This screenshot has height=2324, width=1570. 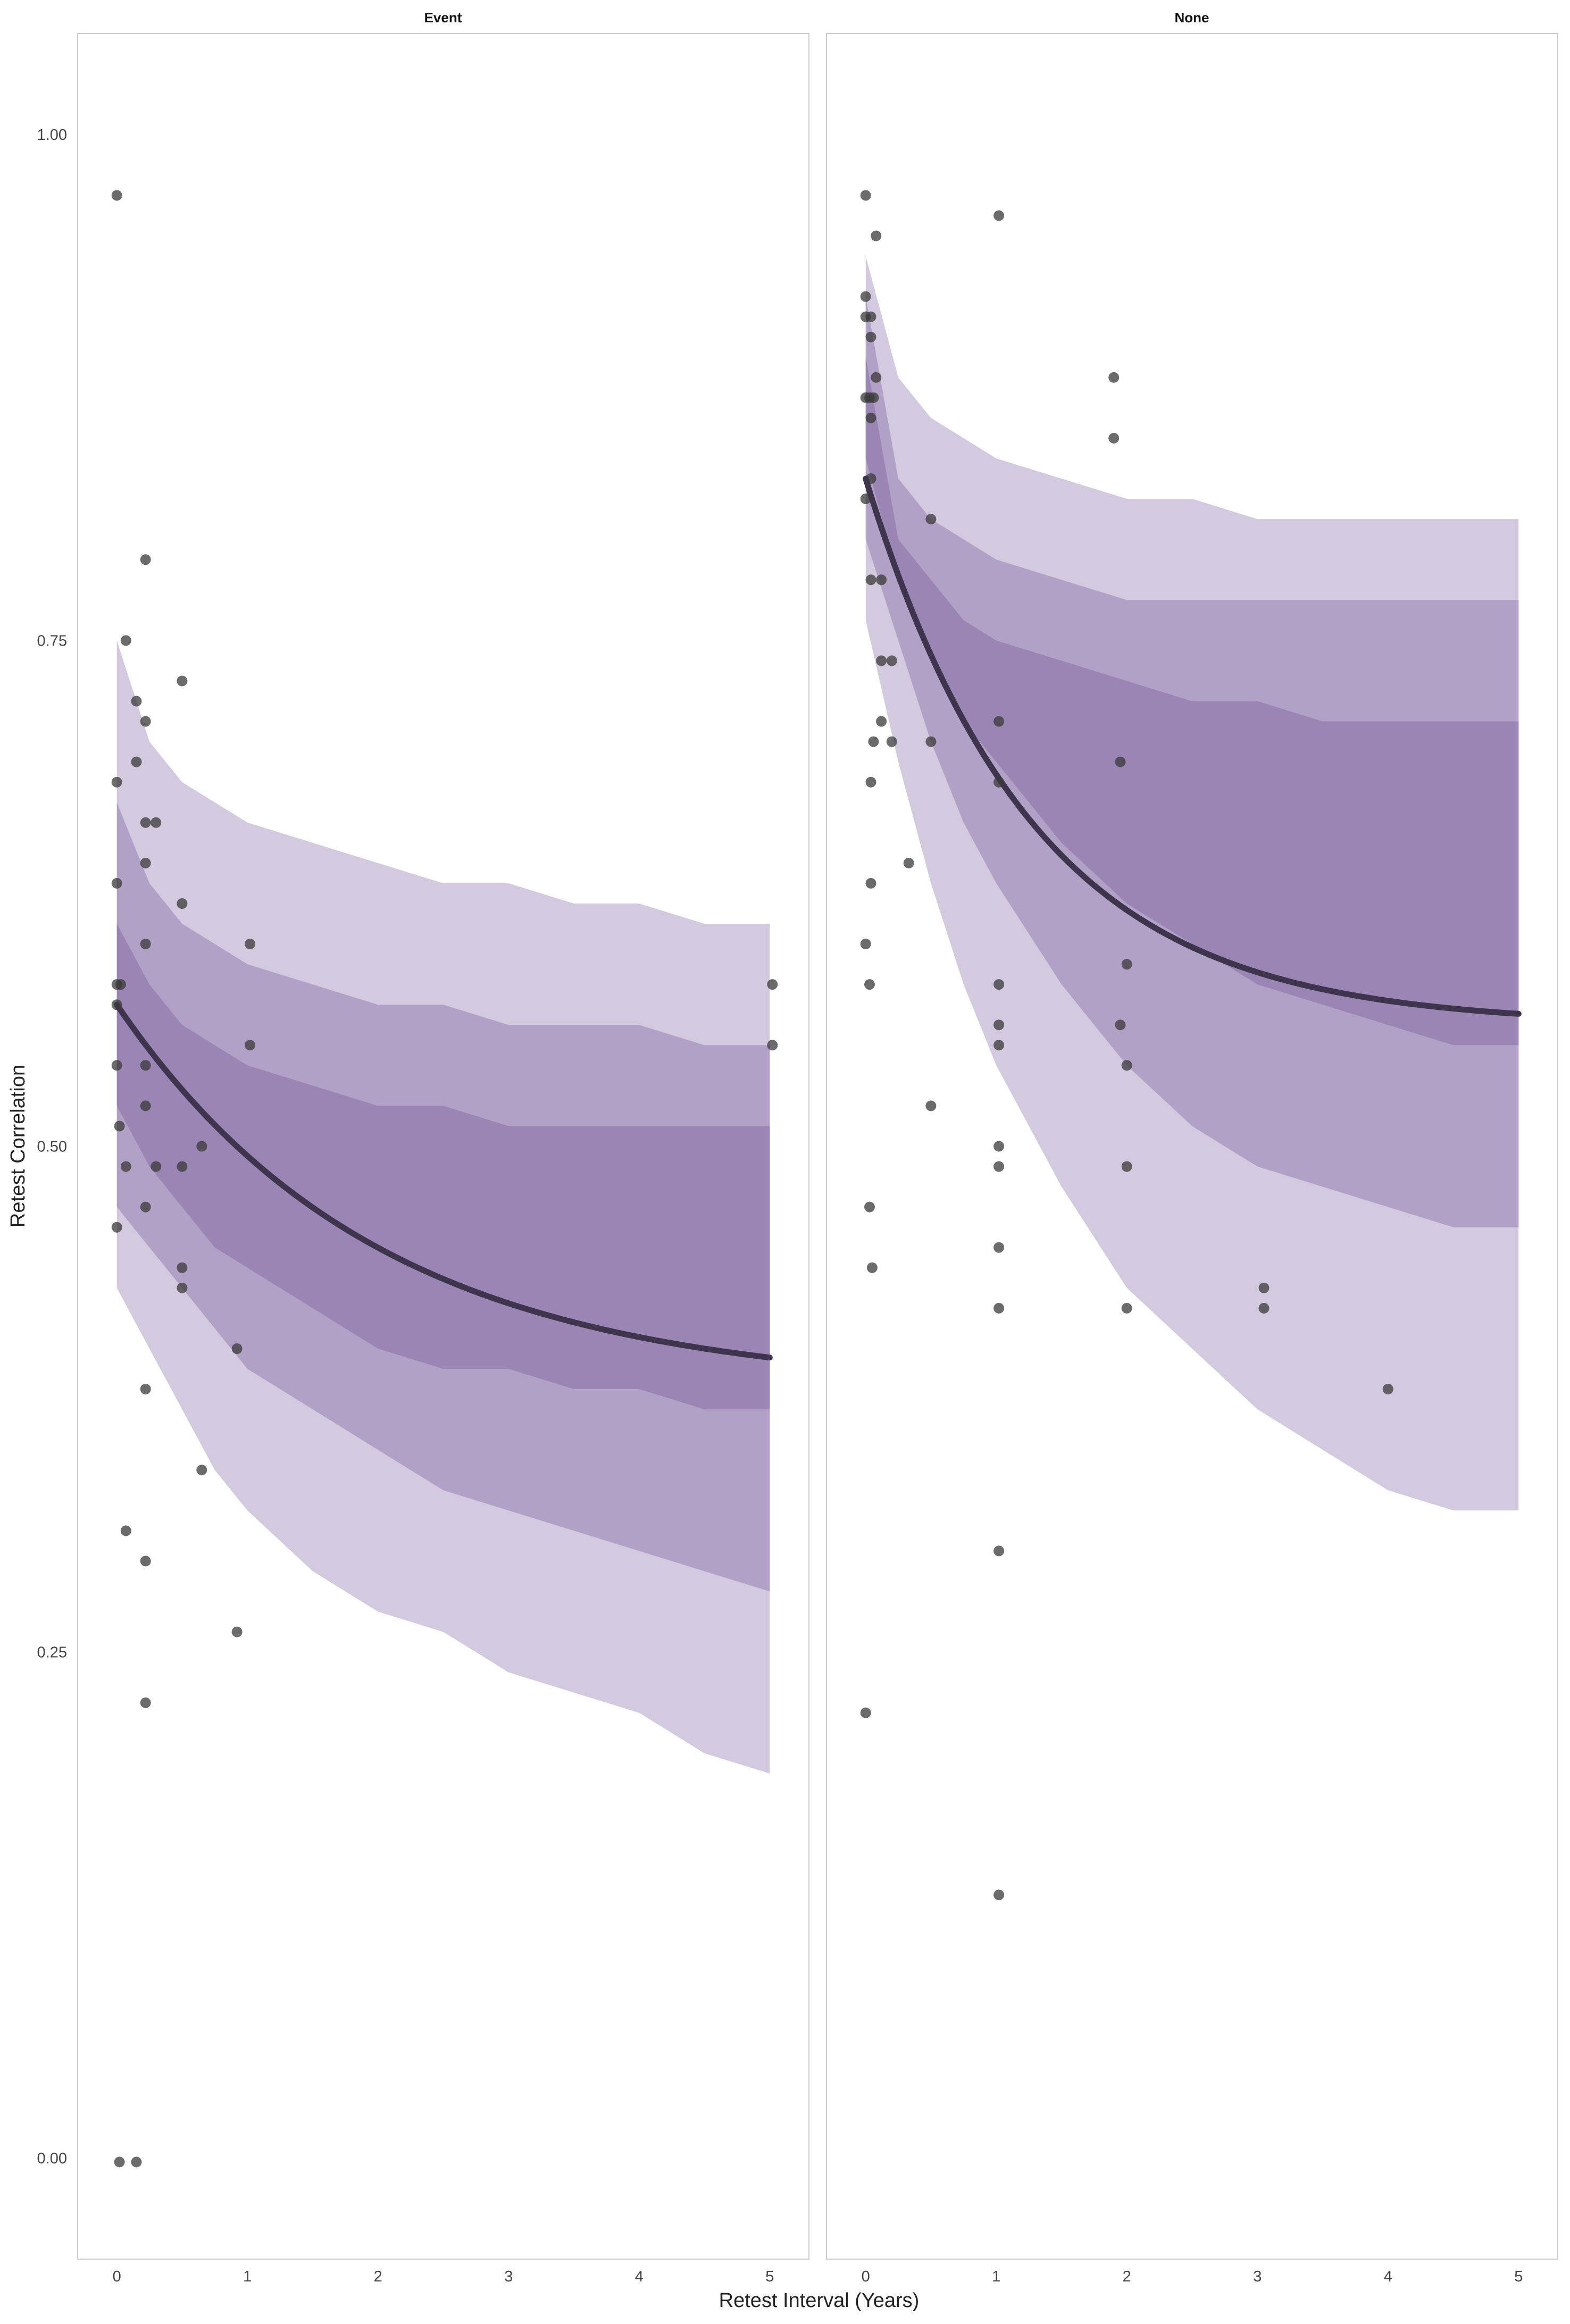 What do you see at coordinates (52, 640) in the screenshot?
I see `y-tick-label: 0.75` at bounding box center [52, 640].